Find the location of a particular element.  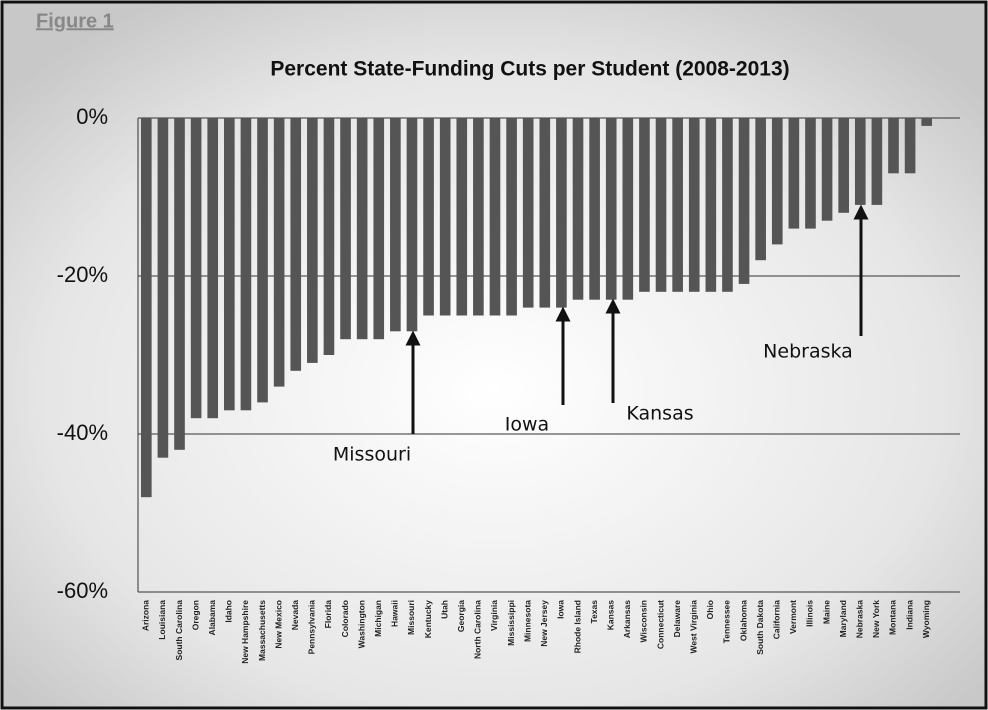

x-tick-label: Georgia is located at coordinates (461, 616).